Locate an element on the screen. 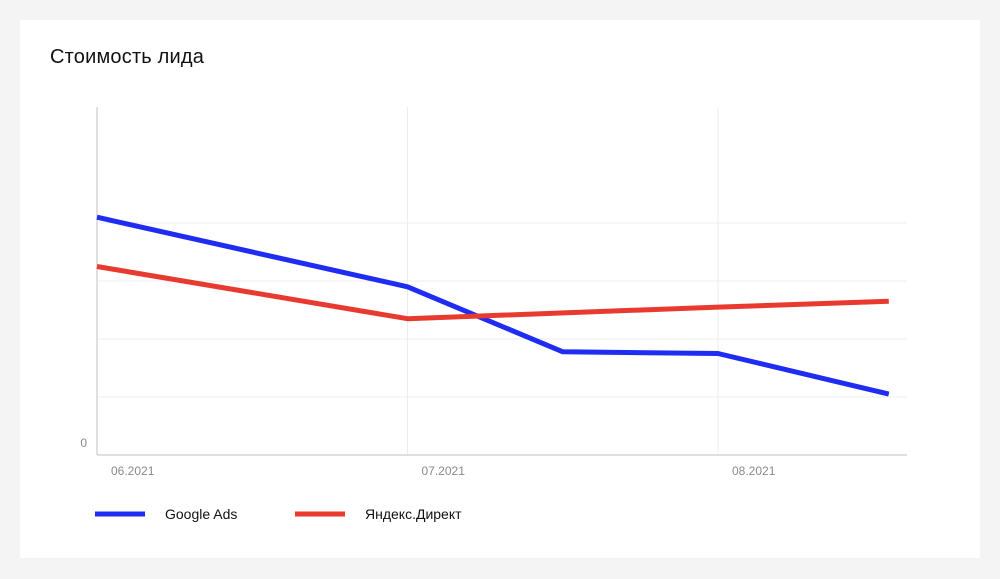 This screenshot has width=1000, height=579. chart-title: Стоимость лида is located at coordinates (127, 57).